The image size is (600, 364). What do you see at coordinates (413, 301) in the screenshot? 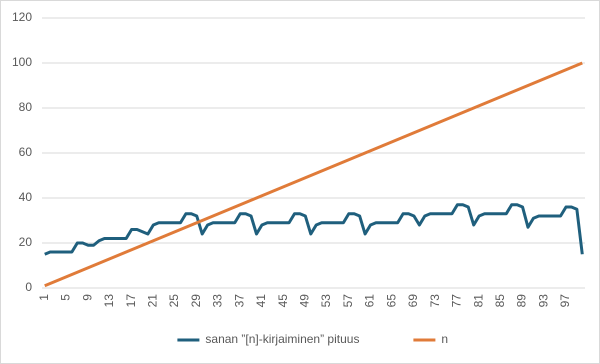
I see `x-tick-label: 69` at bounding box center [413, 301].